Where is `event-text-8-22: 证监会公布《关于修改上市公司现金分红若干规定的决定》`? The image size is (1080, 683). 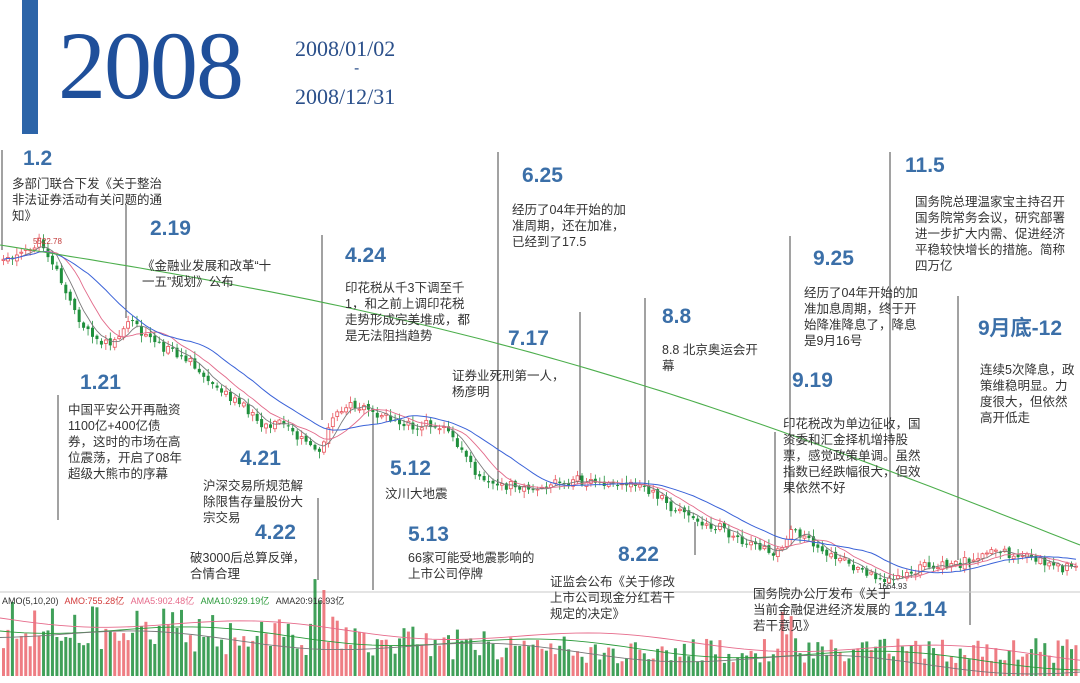
event-text-8-22: 证监会公布《关于修改上市公司现金分红若干规定的决定》 is located at coordinates (613, 598).